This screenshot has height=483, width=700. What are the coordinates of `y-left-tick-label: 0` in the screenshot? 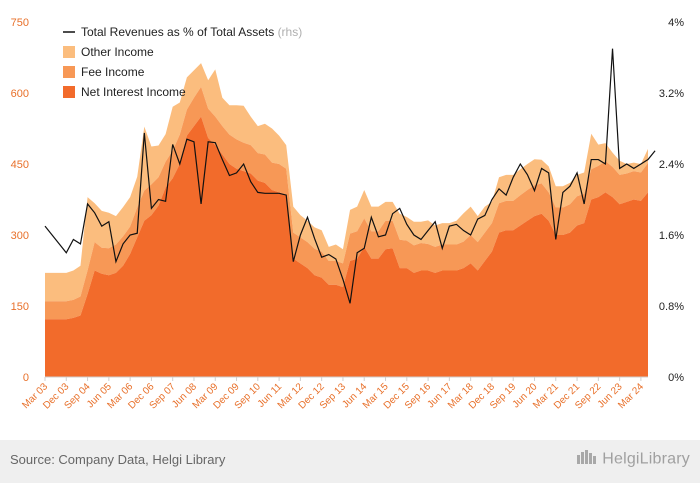 It's located at (26, 378).